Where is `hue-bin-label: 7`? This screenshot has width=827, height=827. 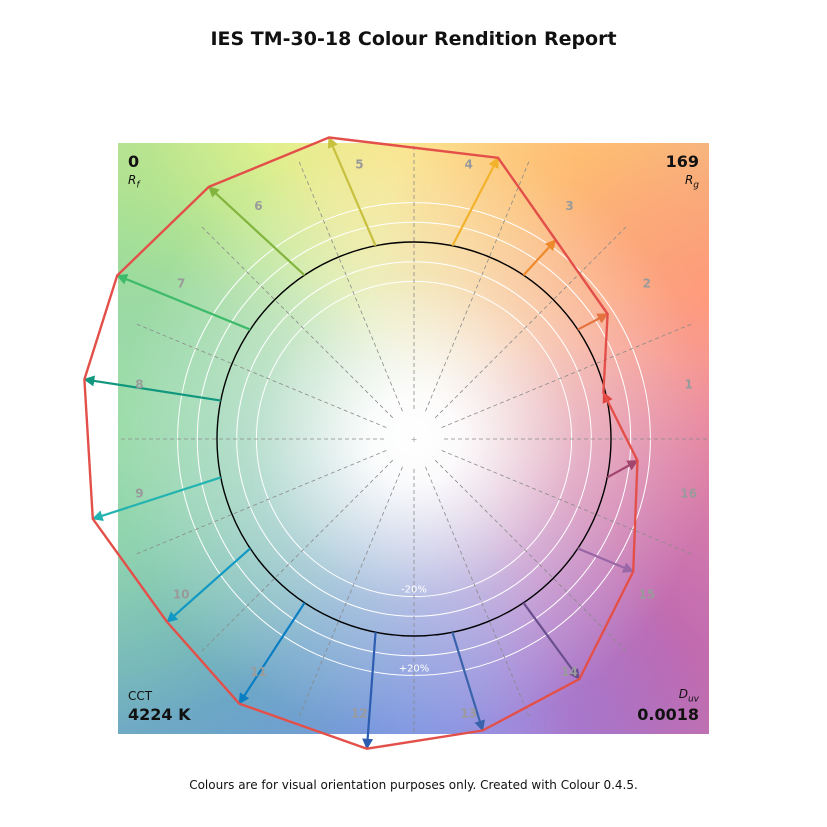 hue-bin-label: 7 is located at coordinates (181, 283).